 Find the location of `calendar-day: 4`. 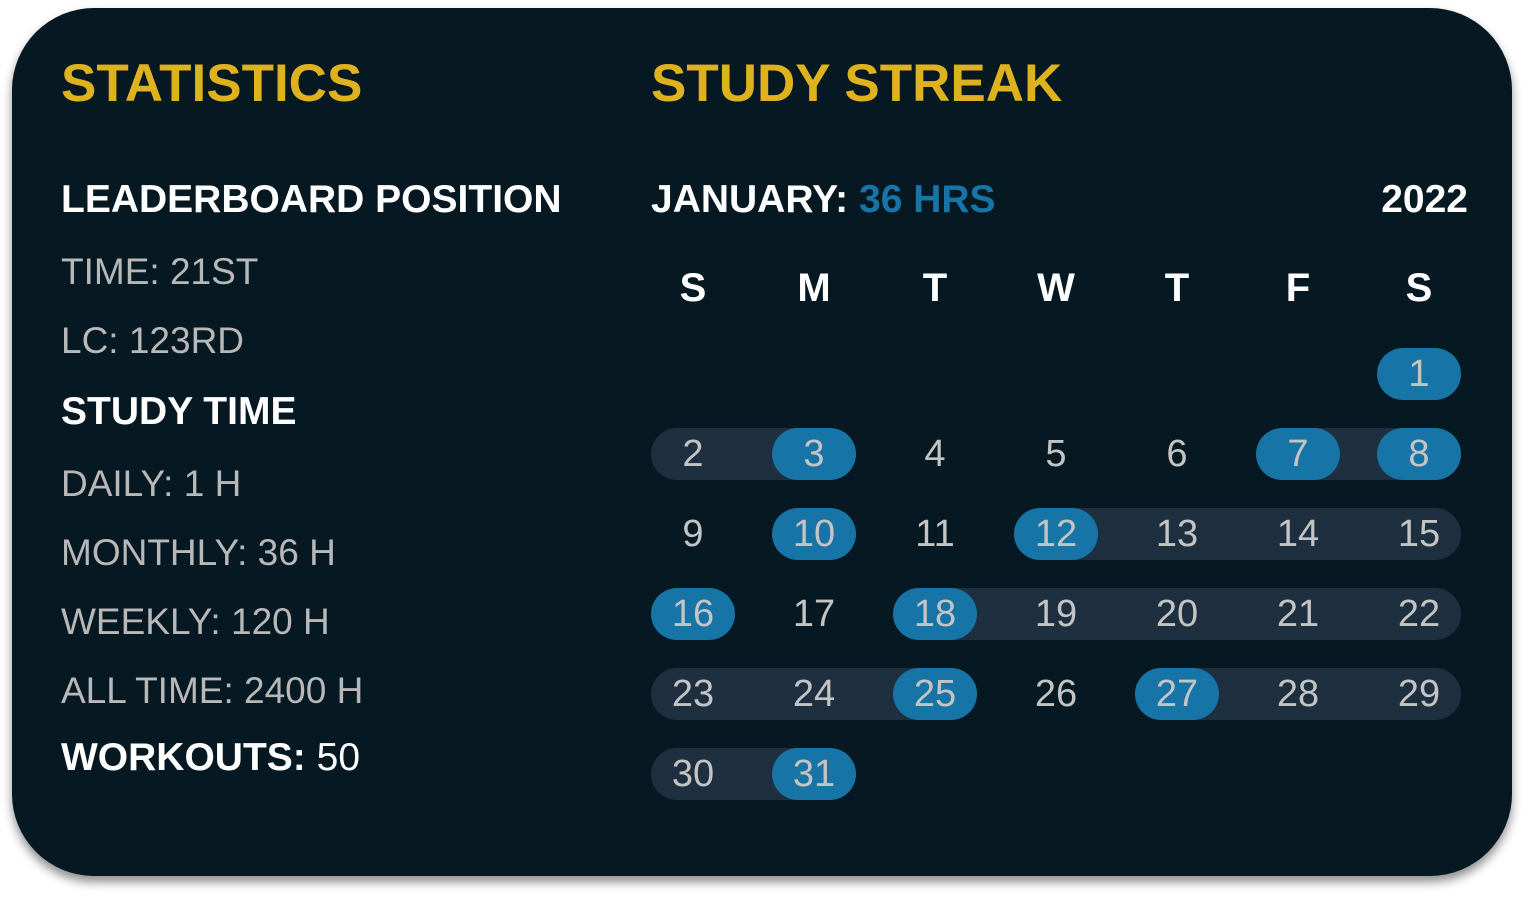

calendar-day: 4 is located at coordinates (935, 454).